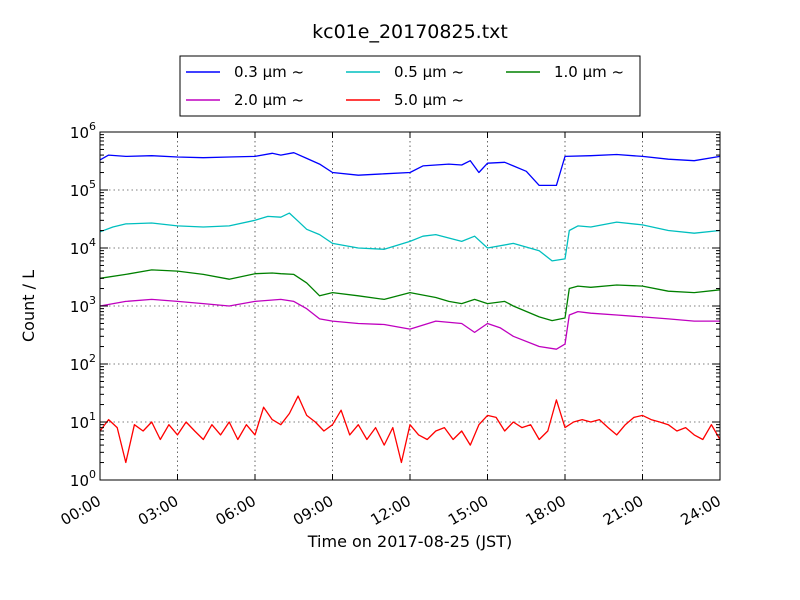  Describe the element at coordinates (92, 474) in the screenshot. I see `y-tick-exponent: 0` at that location.